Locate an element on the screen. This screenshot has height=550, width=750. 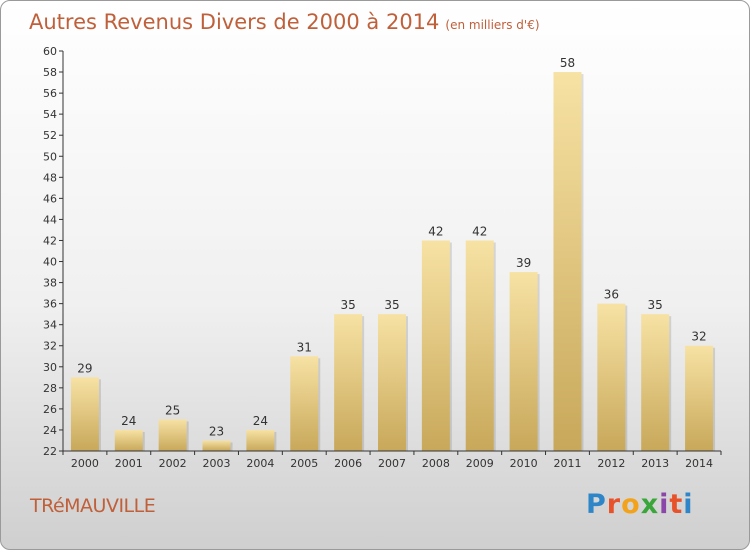
x-tick-label: 2008 is located at coordinates (436, 463).